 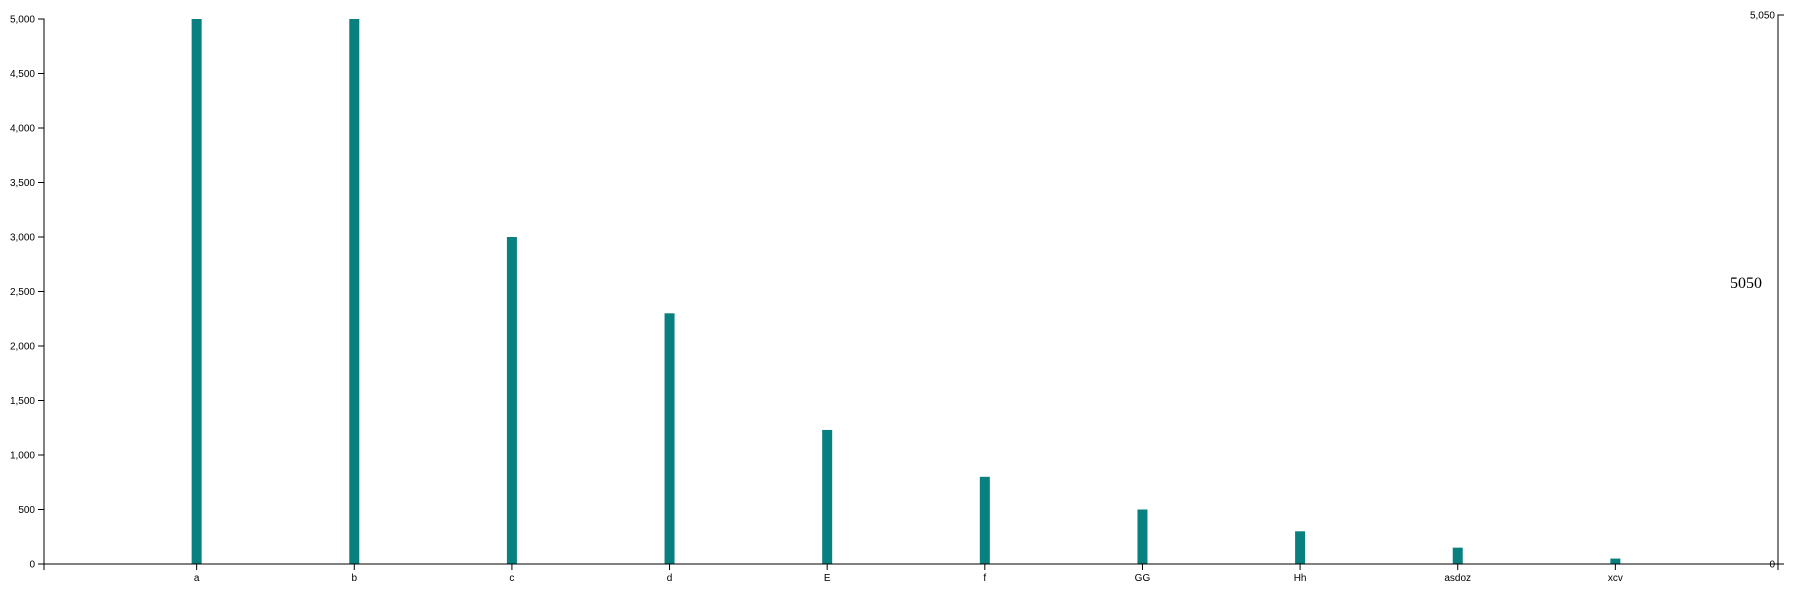 What do you see at coordinates (1746, 283) in the screenshot?
I see `right-axis-value-label: 5050` at bounding box center [1746, 283].